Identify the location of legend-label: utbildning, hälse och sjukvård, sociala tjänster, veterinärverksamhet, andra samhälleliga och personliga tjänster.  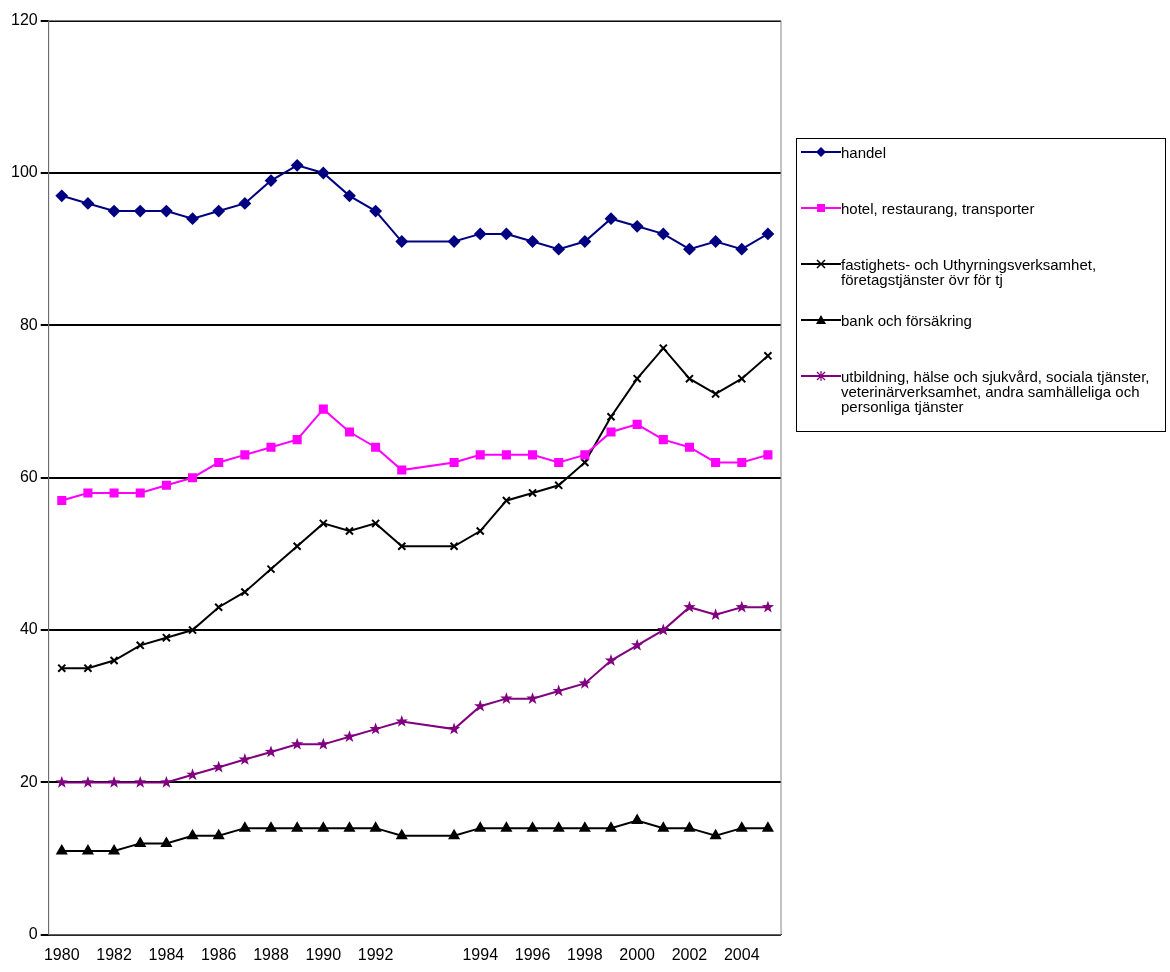
(996, 391).